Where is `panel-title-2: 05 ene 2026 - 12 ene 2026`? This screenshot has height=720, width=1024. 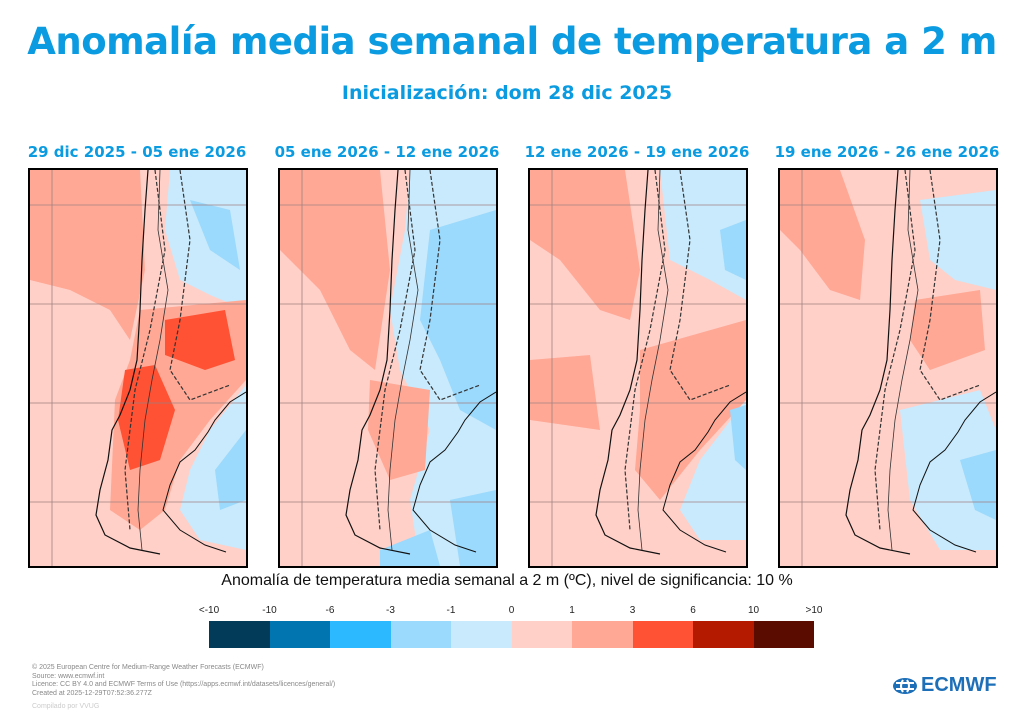 panel-title-2: 05 ene 2026 - 12 ene 2026 is located at coordinates (387, 152).